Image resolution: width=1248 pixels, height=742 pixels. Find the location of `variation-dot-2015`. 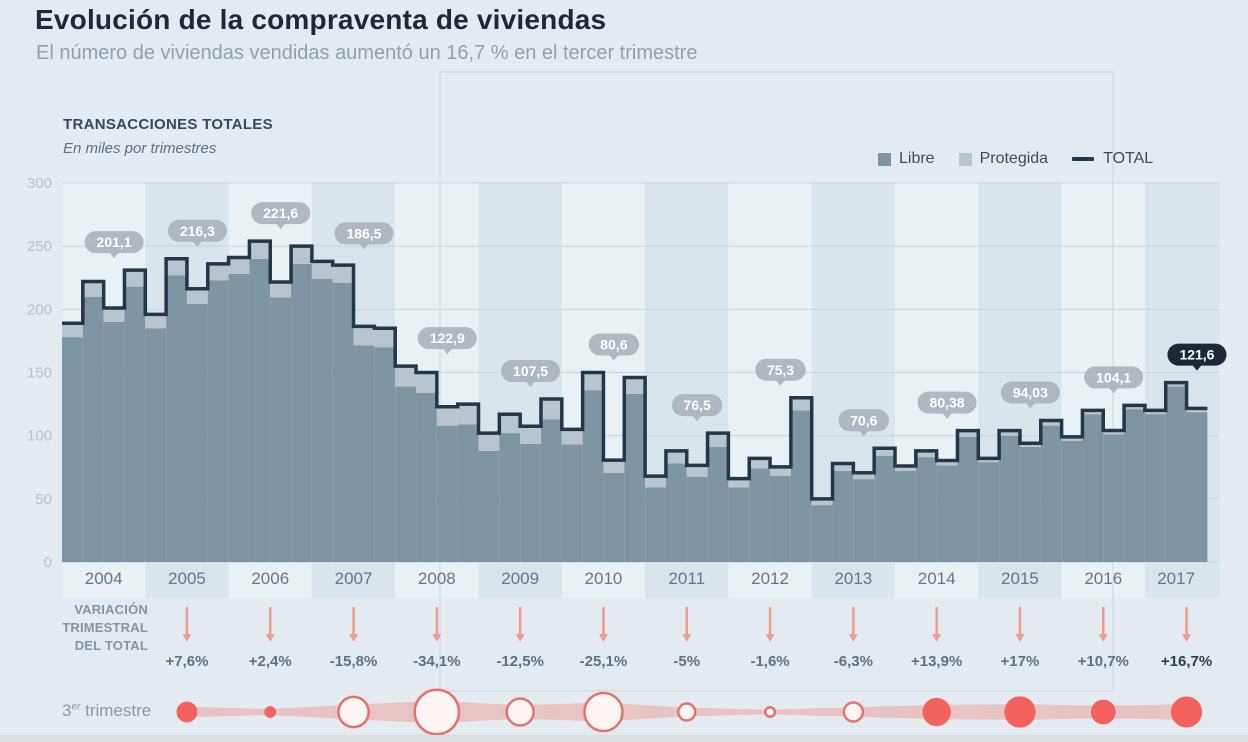

variation-dot-2015 is located at coordinates (1020, 712).